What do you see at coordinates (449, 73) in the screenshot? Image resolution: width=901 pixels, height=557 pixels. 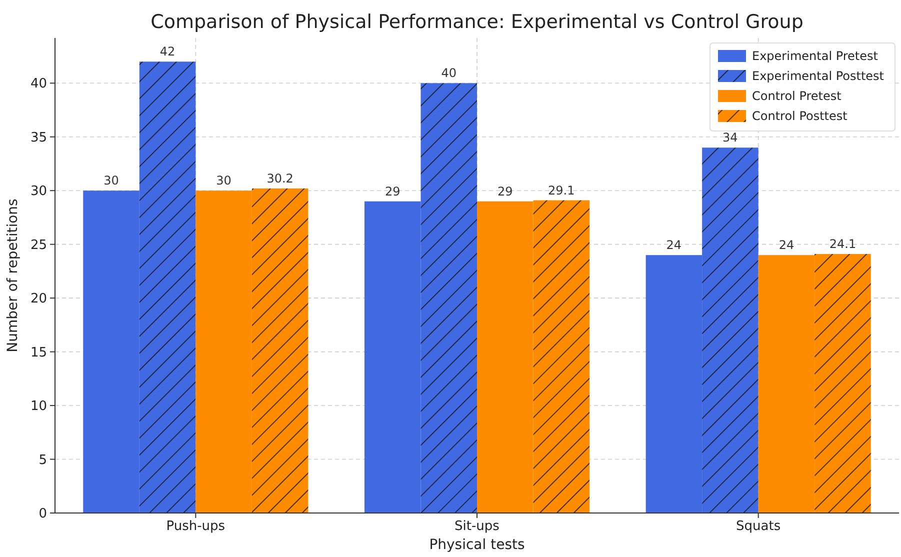 I see `data-label: 40` at bounding box center [449, 73].